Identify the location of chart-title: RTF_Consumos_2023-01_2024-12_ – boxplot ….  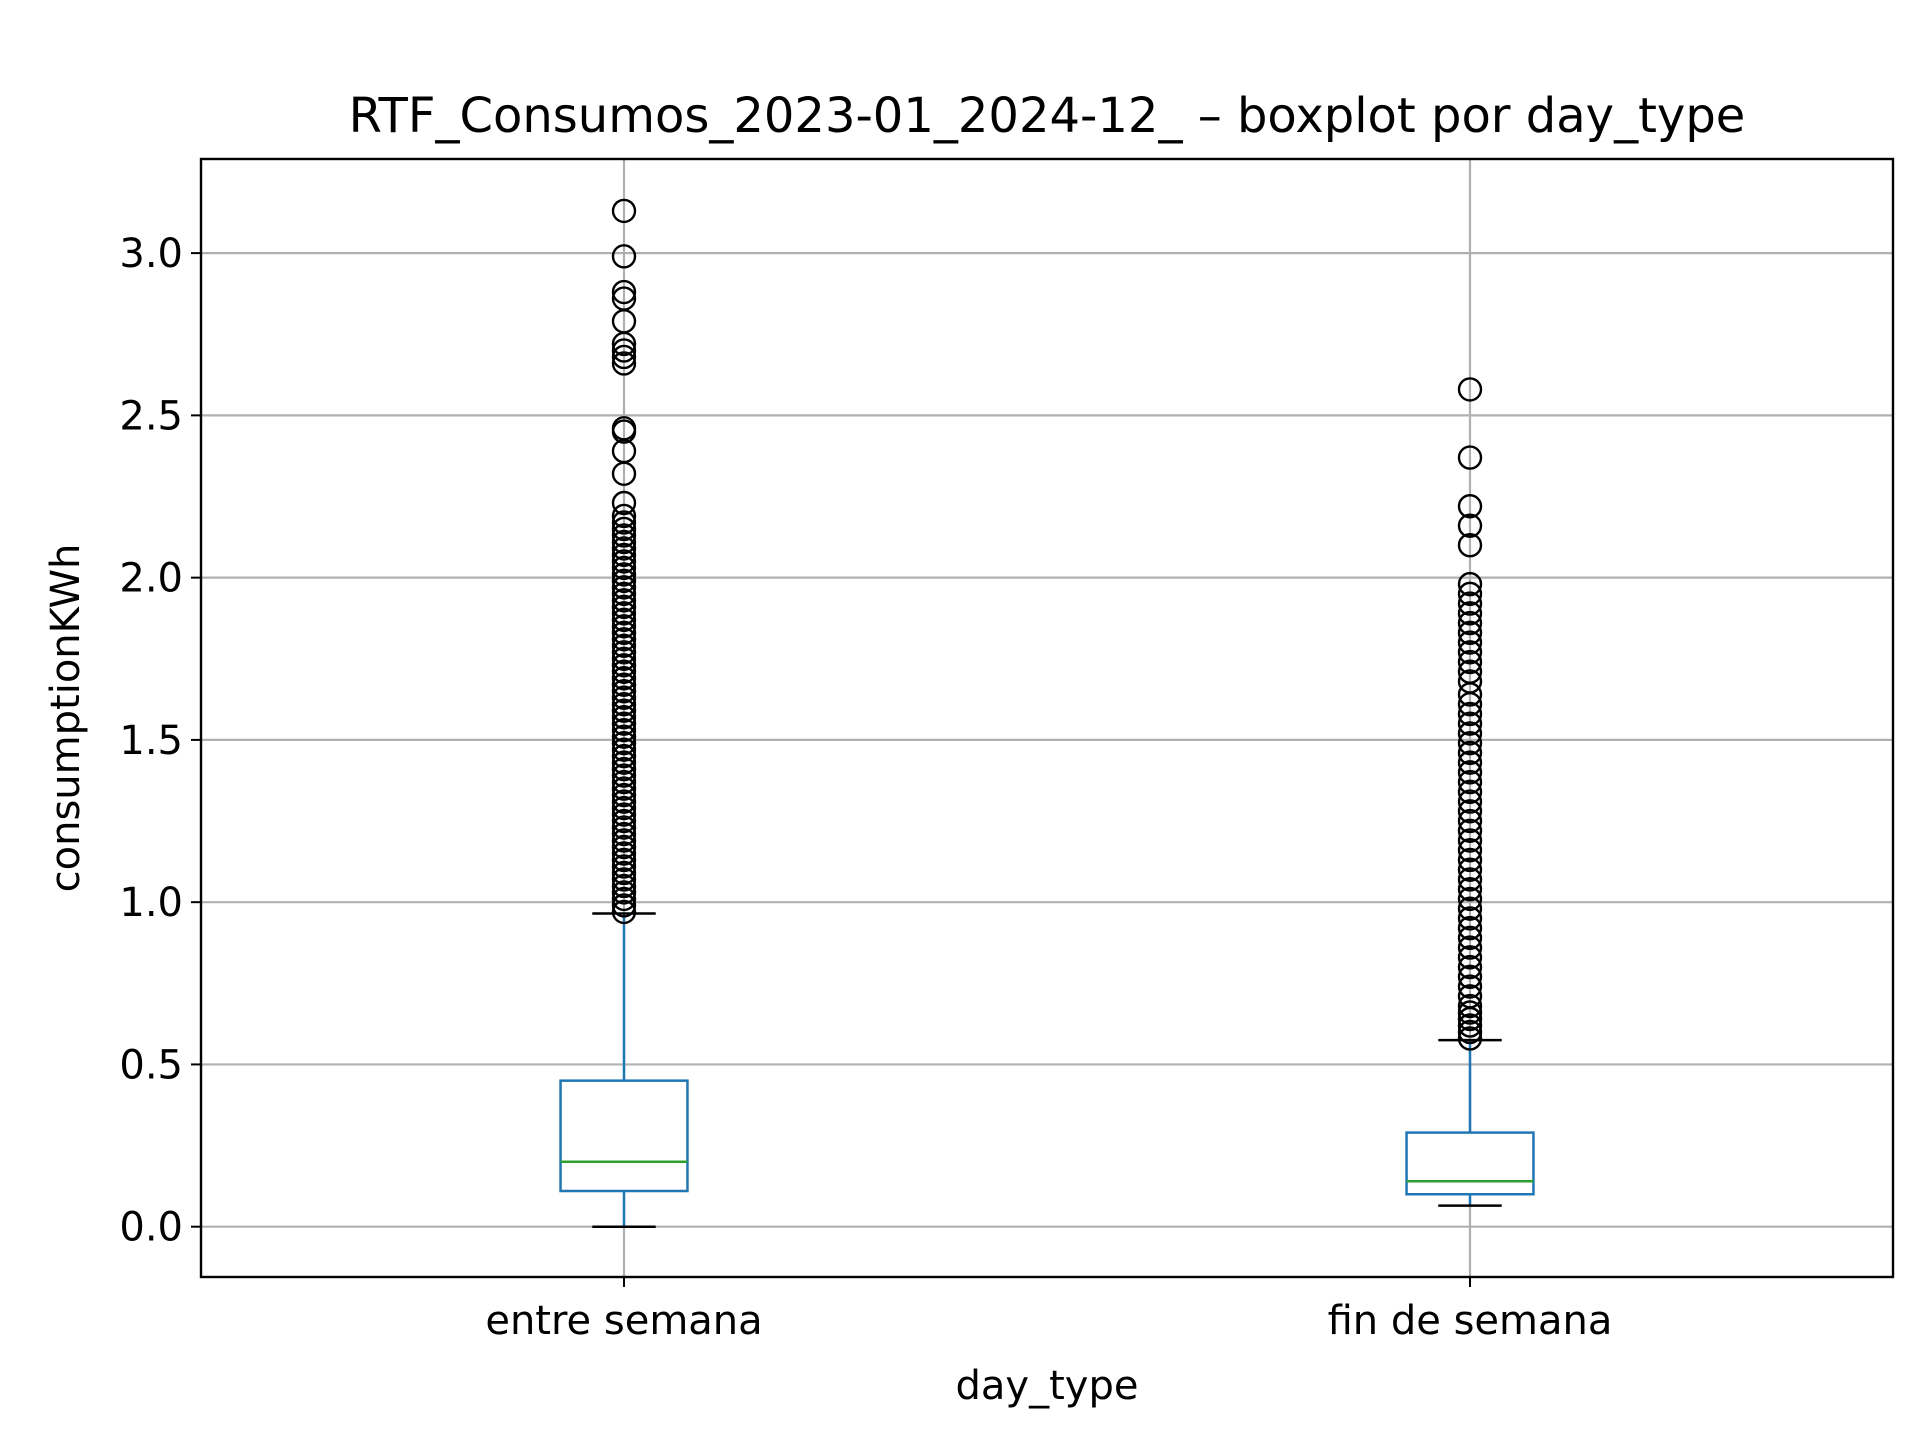
(1047, 116).